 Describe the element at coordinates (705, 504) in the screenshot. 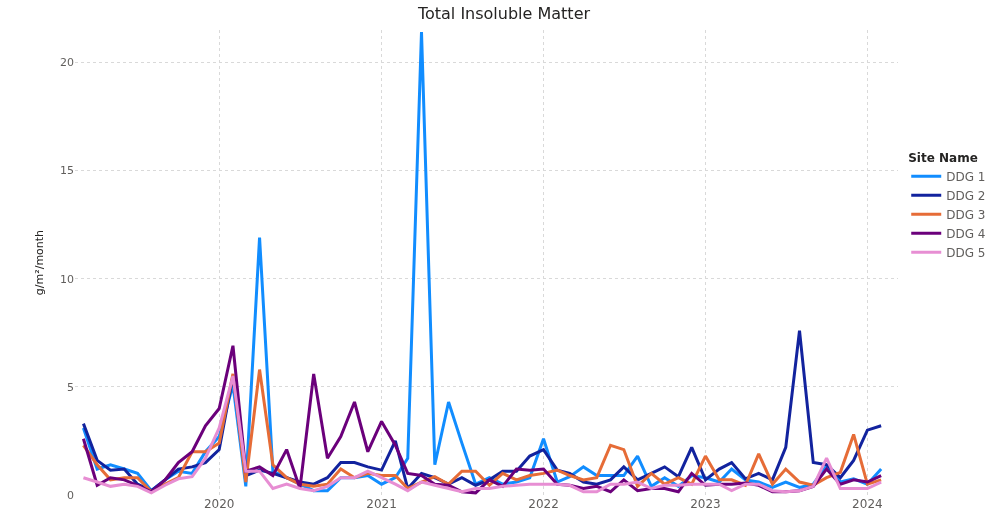

I see `x-tick-label: 2023` at that location.